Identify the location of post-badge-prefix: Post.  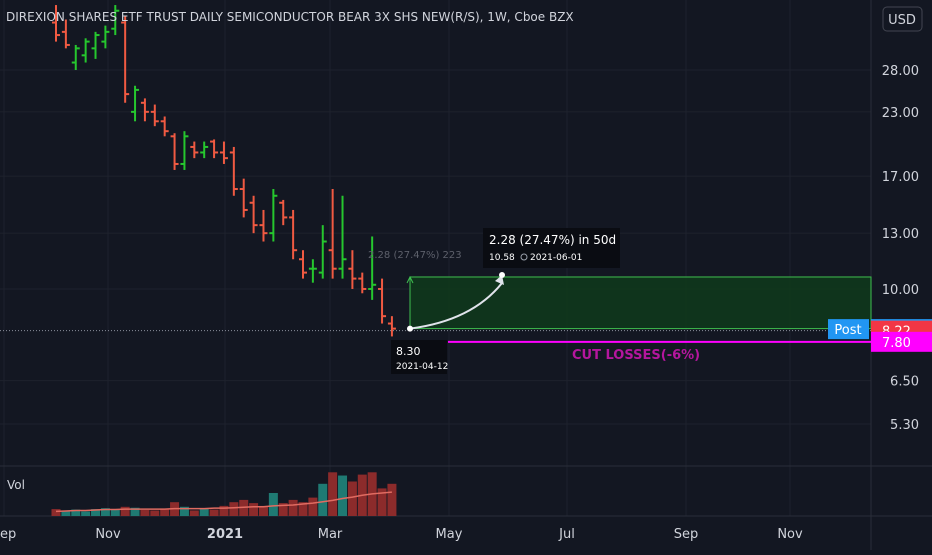
(847, 330).